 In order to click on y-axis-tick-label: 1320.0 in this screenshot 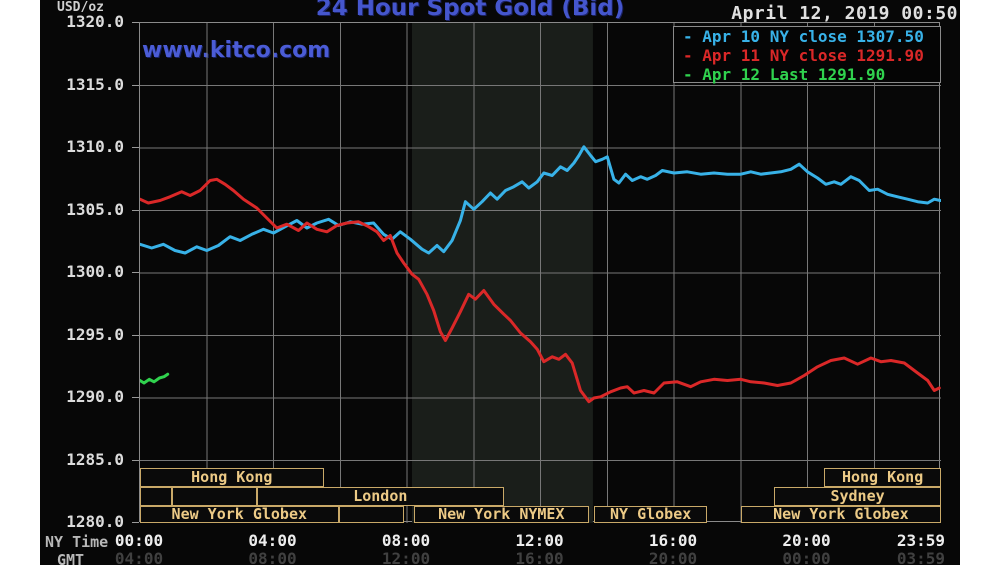, I will do `click(95, 21)`.